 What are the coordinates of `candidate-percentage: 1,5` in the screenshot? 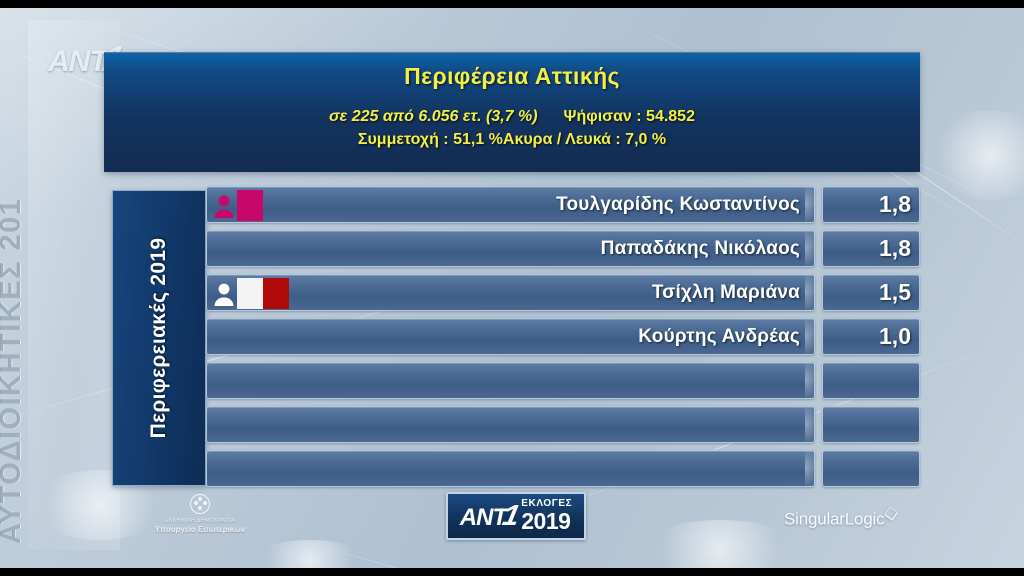 It's located at (895, 292).